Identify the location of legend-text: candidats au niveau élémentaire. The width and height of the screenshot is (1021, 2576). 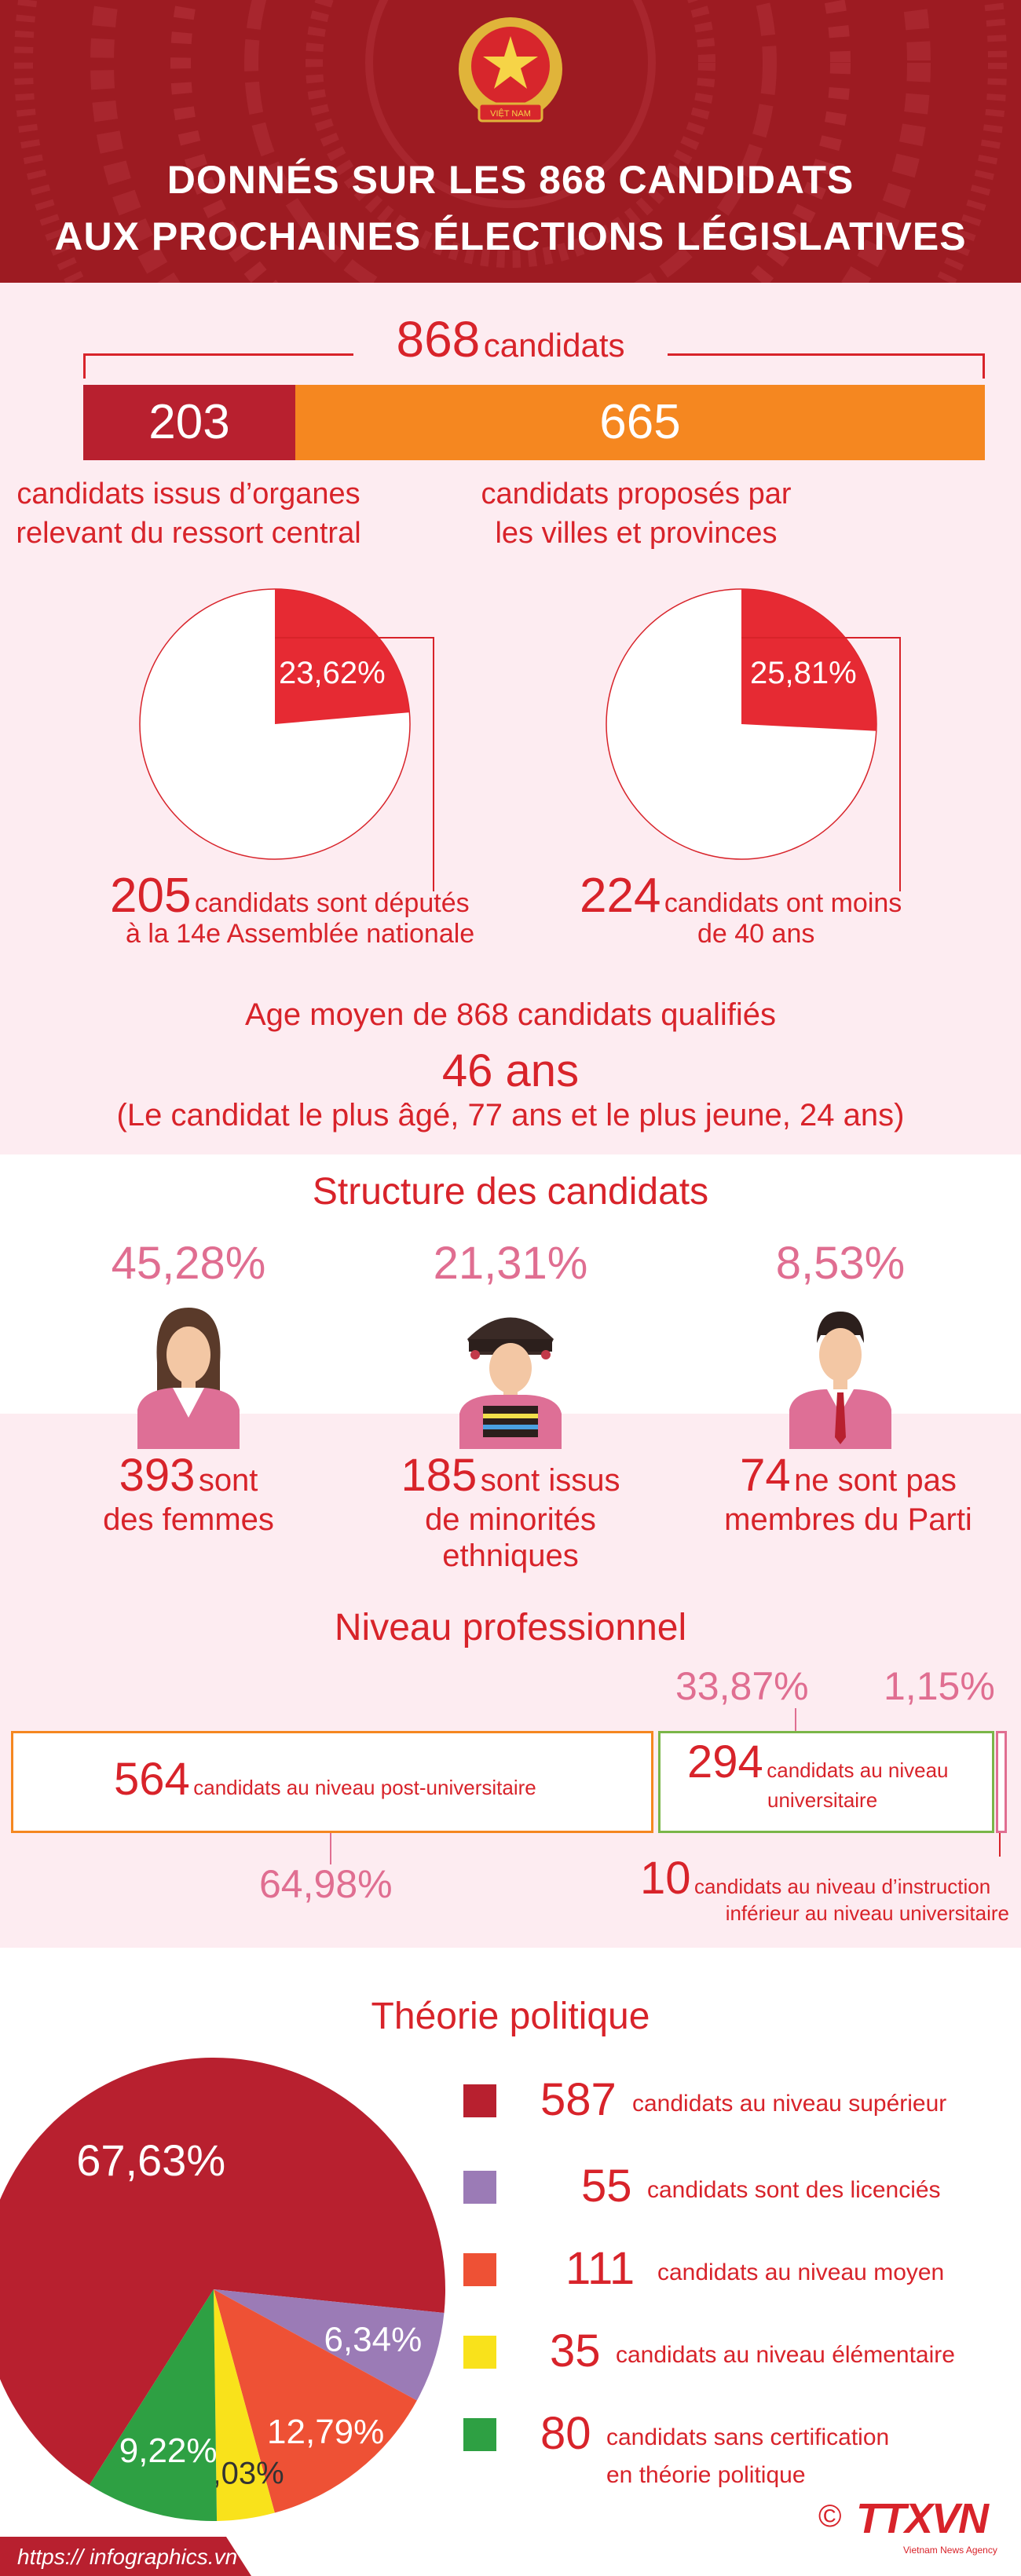
(785, 2355).